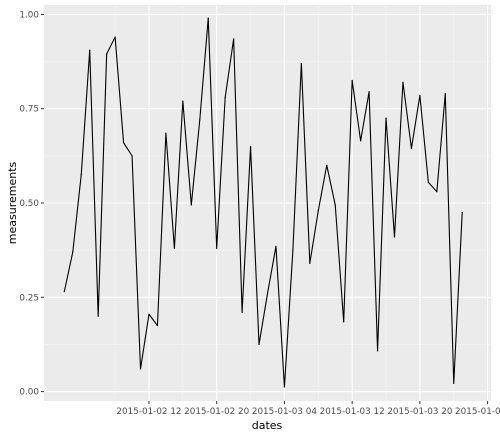 Image resolution: width=500 pixels, height=437 pixels. I want to click on x-tick-label: 2015-01-02 12, so click(148, 412).